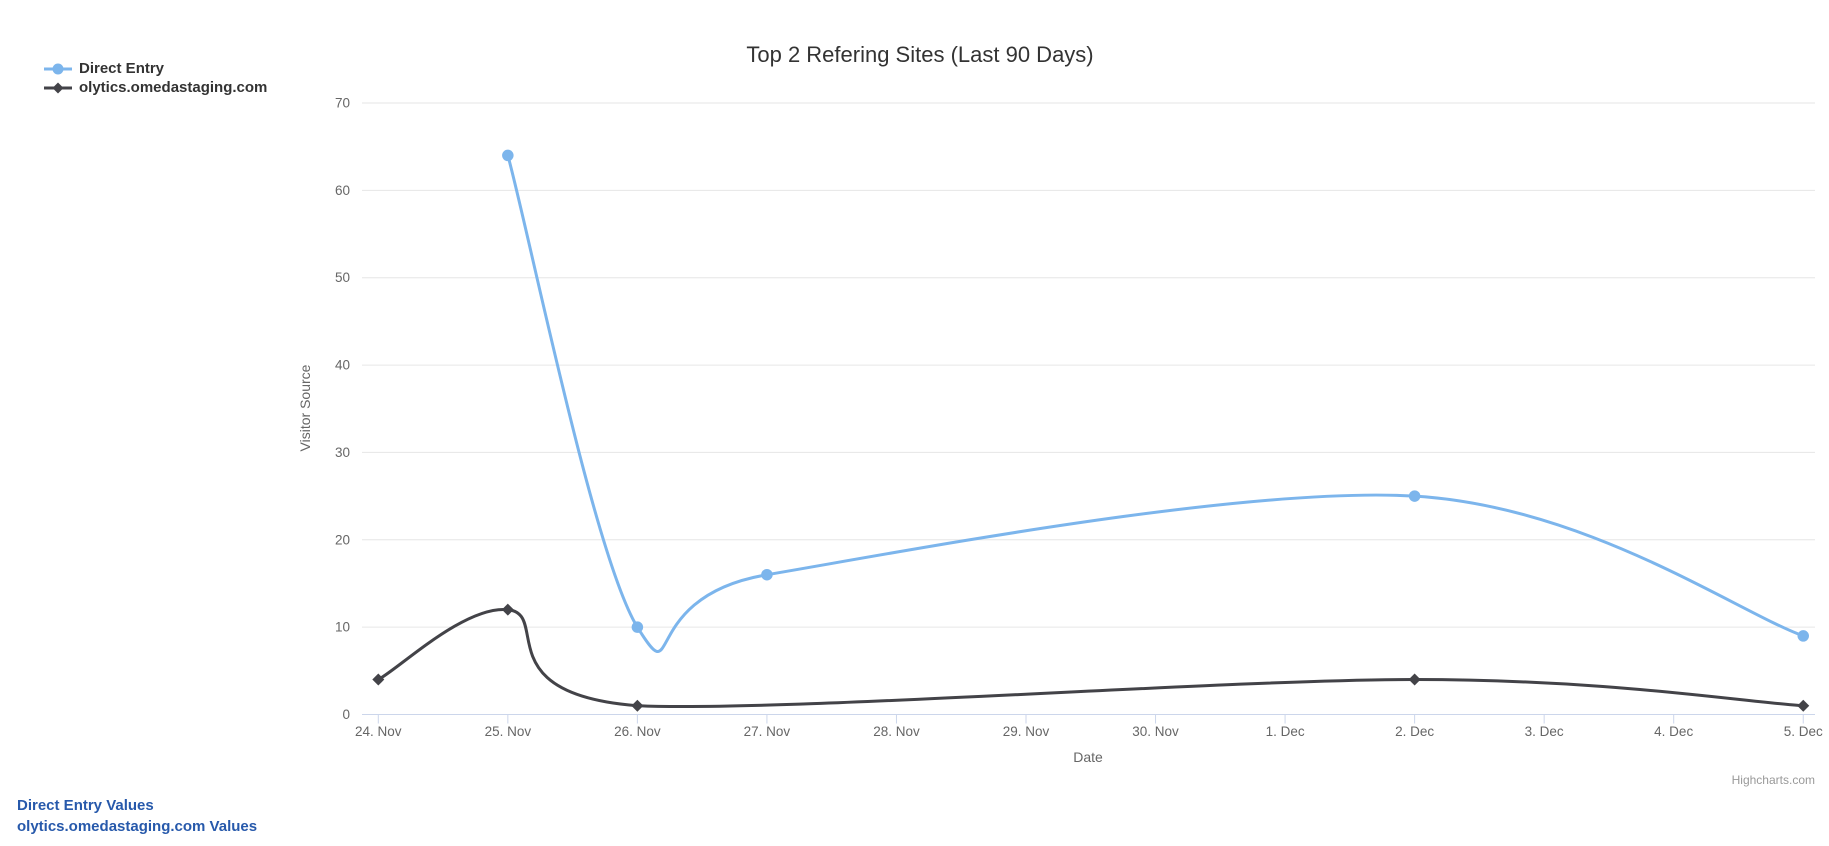 The width and height of the screenshot is (1829, 846). I want to click on legend-item-direct-entry: Direct Entry, so click(155, 68).